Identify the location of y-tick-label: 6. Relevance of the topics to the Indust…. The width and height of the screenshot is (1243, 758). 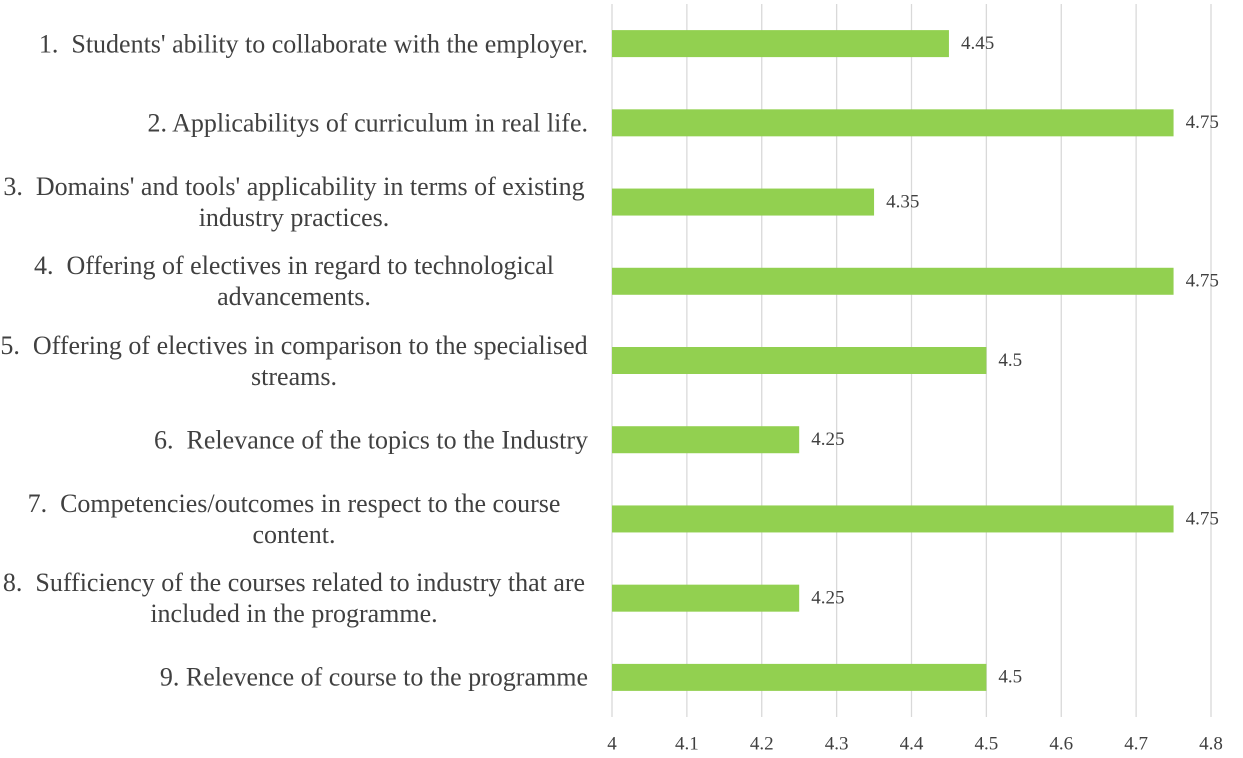
(371, 440).